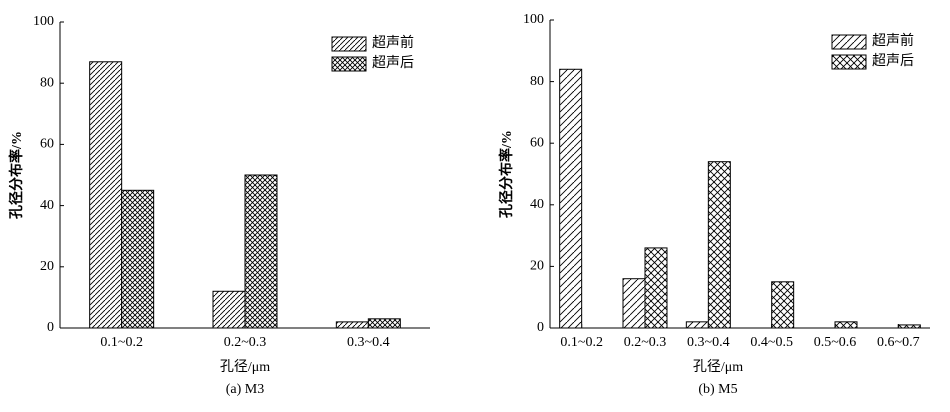 This screenshot has width=950, height=412. What do you see at coordinates (717, 389) in the screenshot?
I see `caption: (b) M5` at bounding box center [717, 389].